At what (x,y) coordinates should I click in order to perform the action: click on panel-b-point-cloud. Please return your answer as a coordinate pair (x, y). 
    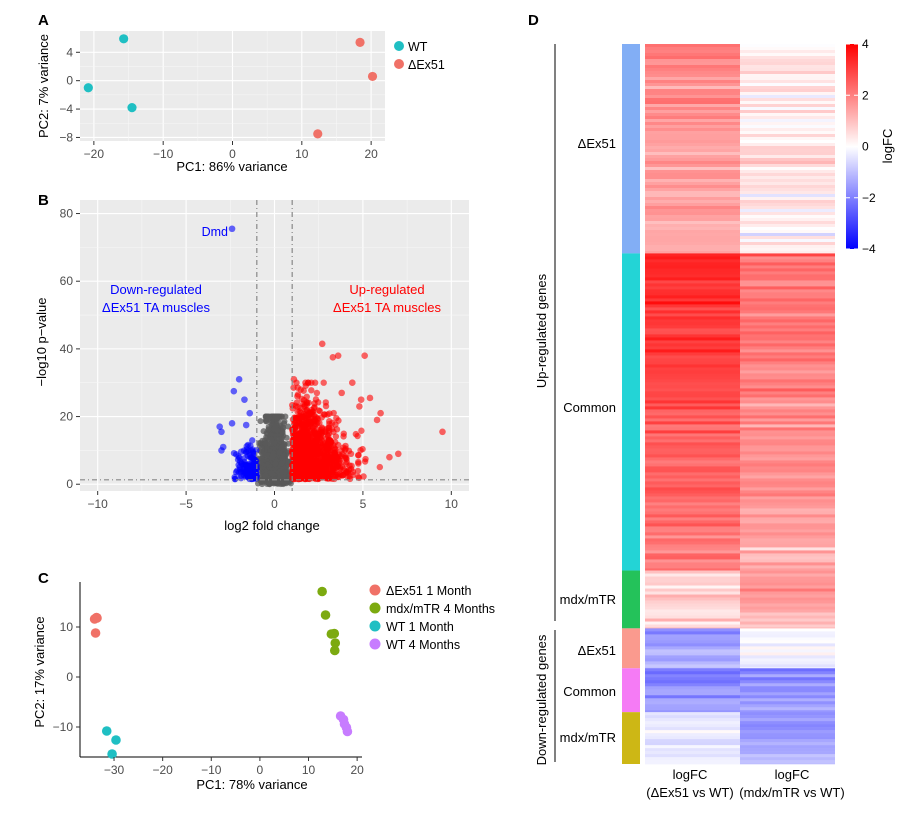
    Looking at the image, I should click on (331, 356).